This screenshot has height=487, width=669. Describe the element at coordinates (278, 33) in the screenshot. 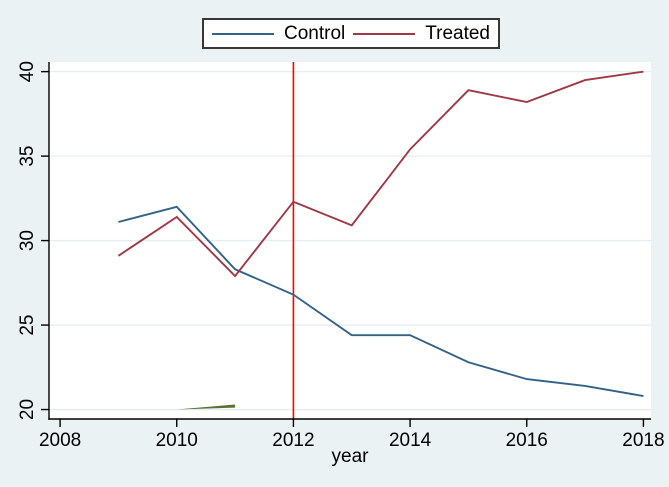

I see `legend-item-control: Control` at that location.